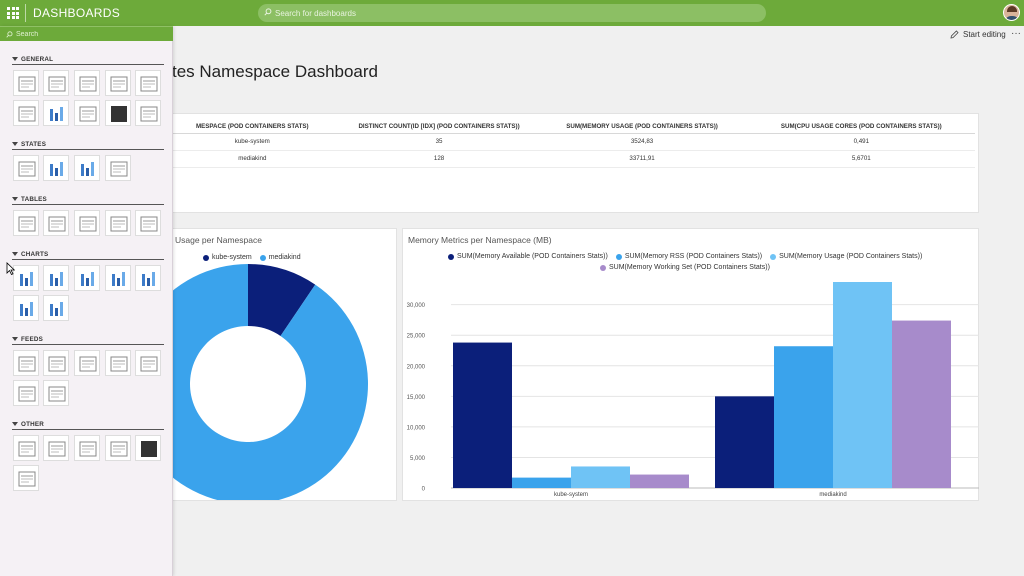  Describe the element at coordinates (569, 159) in the screenshot. I see `table-row: mediakind 128 33711,91 5,6701` at that location.